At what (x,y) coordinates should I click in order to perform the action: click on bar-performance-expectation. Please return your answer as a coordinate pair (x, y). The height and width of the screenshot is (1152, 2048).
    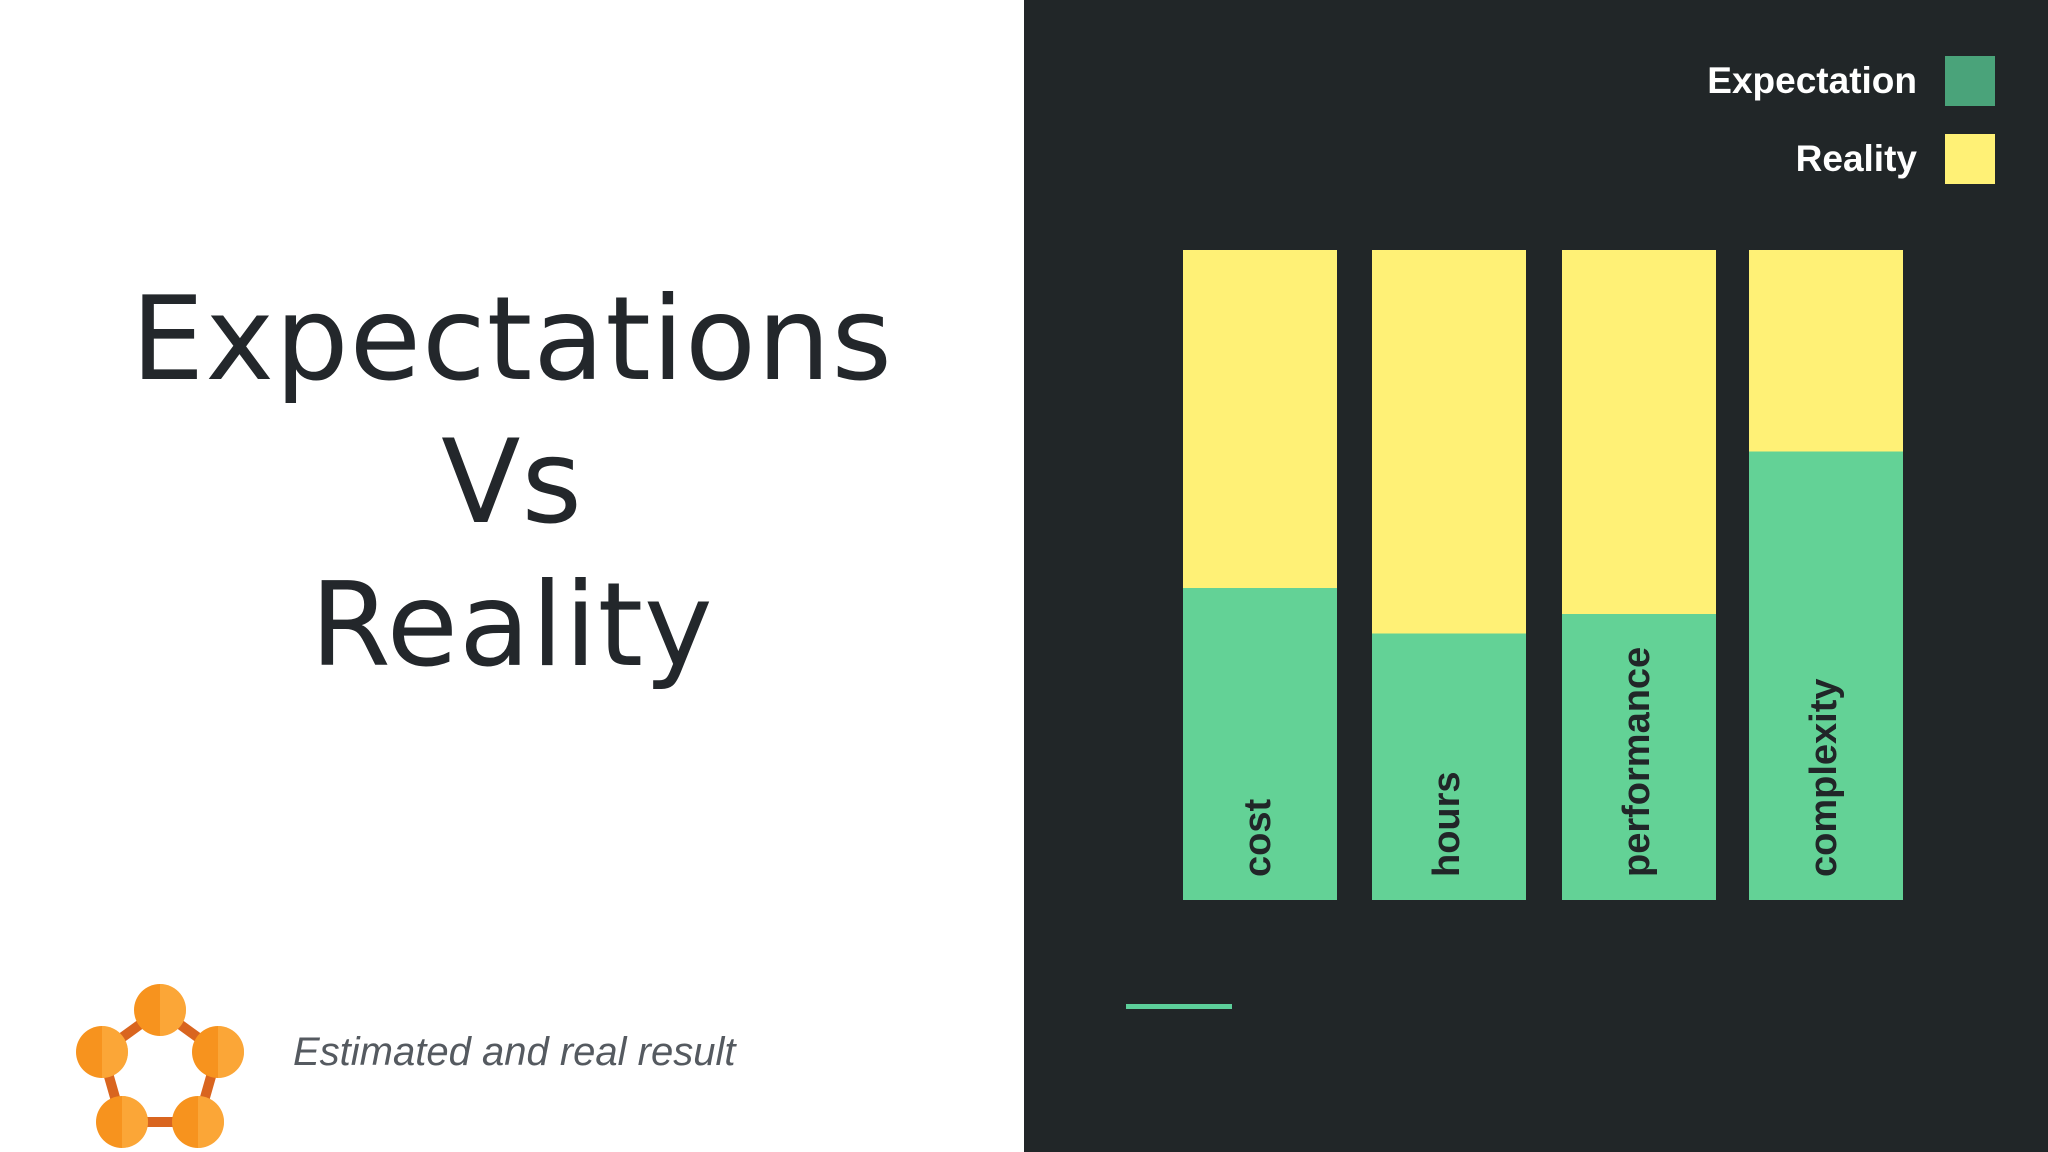
    Looking at the image, I should click on (1639, 757).